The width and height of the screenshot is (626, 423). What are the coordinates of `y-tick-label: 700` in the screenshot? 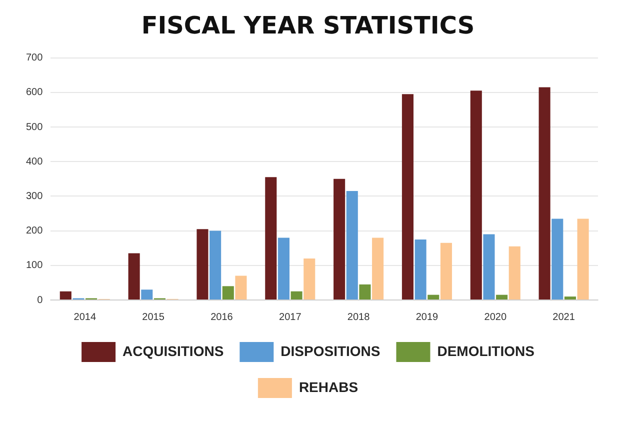 It's located at (35, 58).